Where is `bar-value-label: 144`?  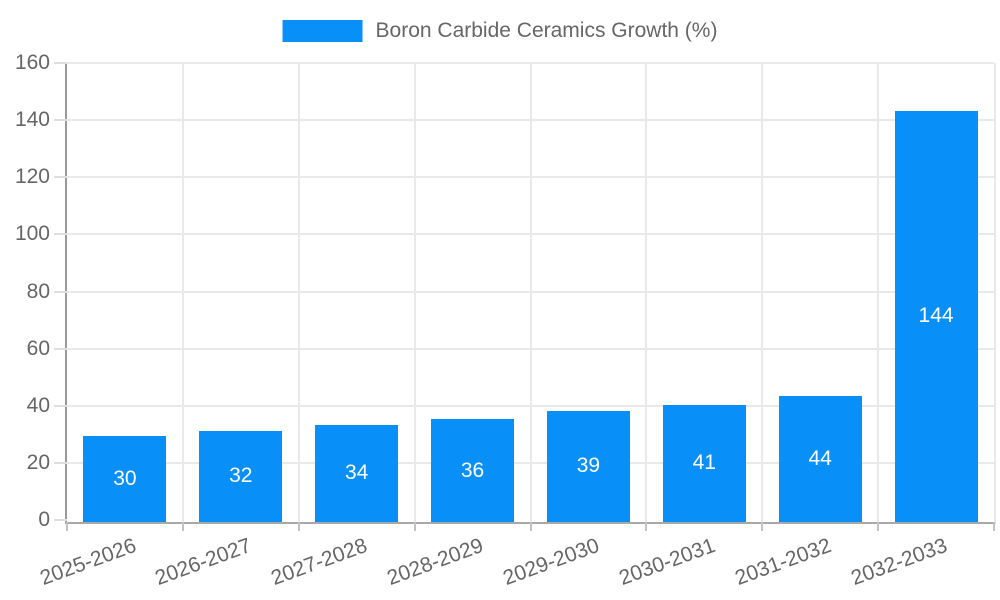 bar-value-label: 144 is located at coordinates (936, 316).